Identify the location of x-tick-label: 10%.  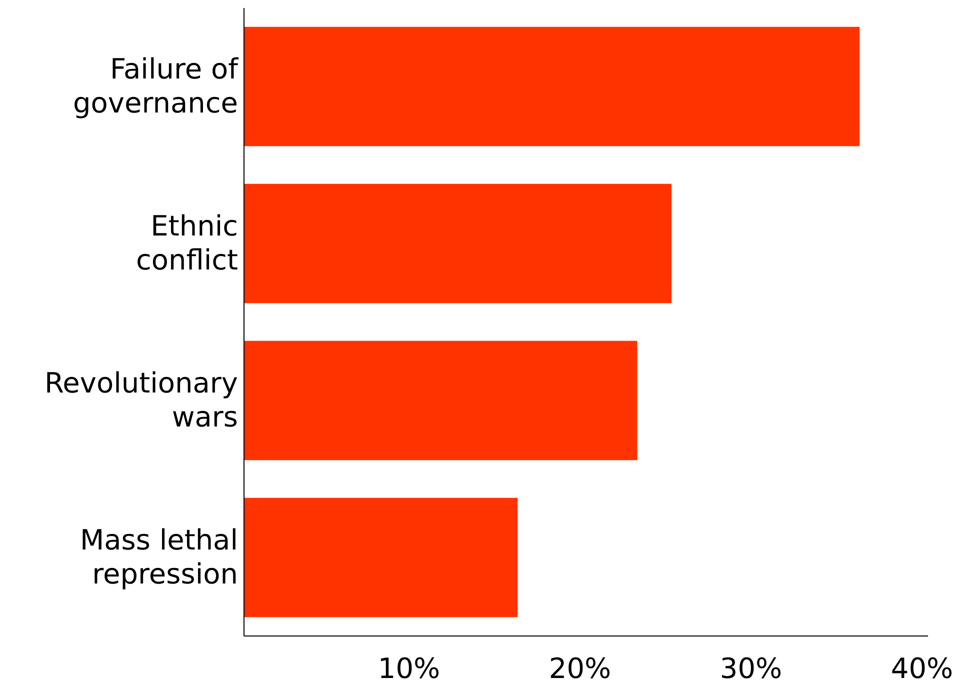
(409, 668).